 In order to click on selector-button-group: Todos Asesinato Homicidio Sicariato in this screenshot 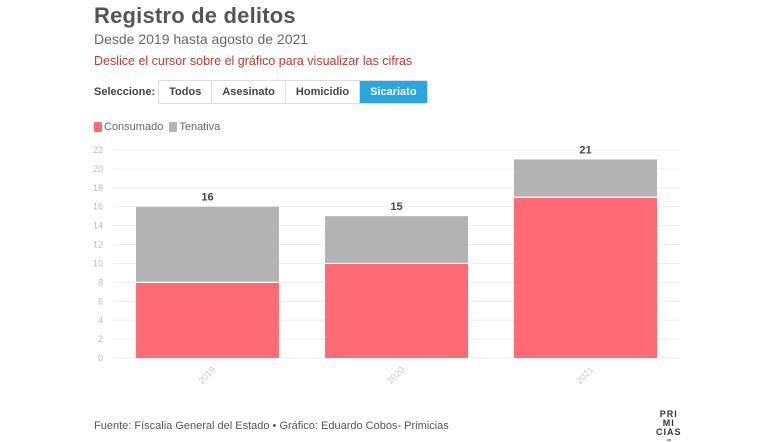, I will do `click(293, 92)`.